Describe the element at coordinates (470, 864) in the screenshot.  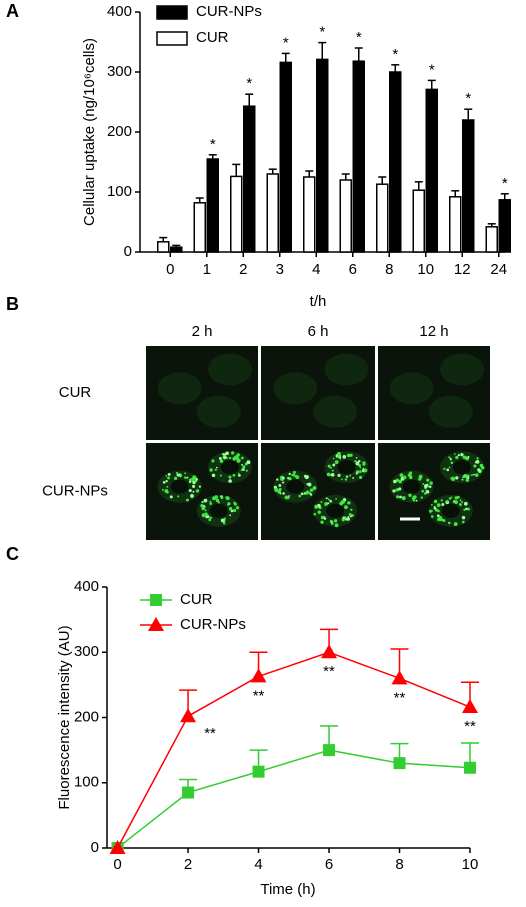
I see `x-tick-label: 10` at that location.